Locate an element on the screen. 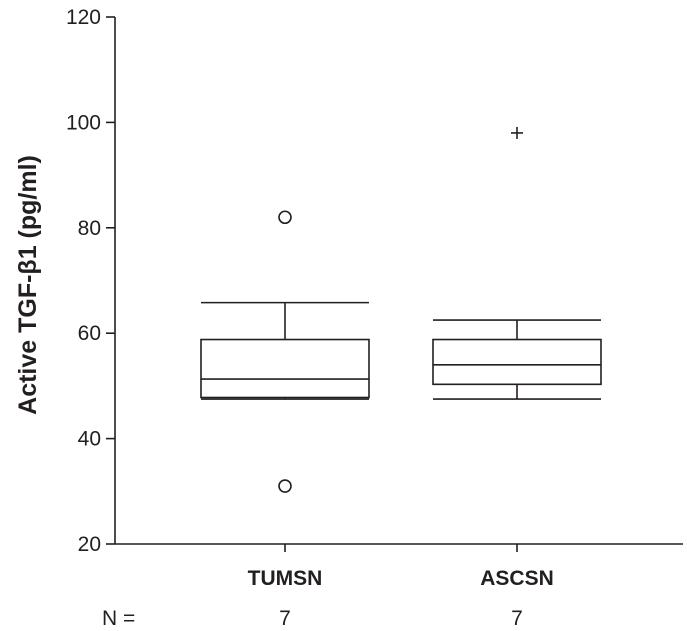 The width and height of the screenshot is (687, 631). box-group-tumsn is located at coordinates (285, 351).